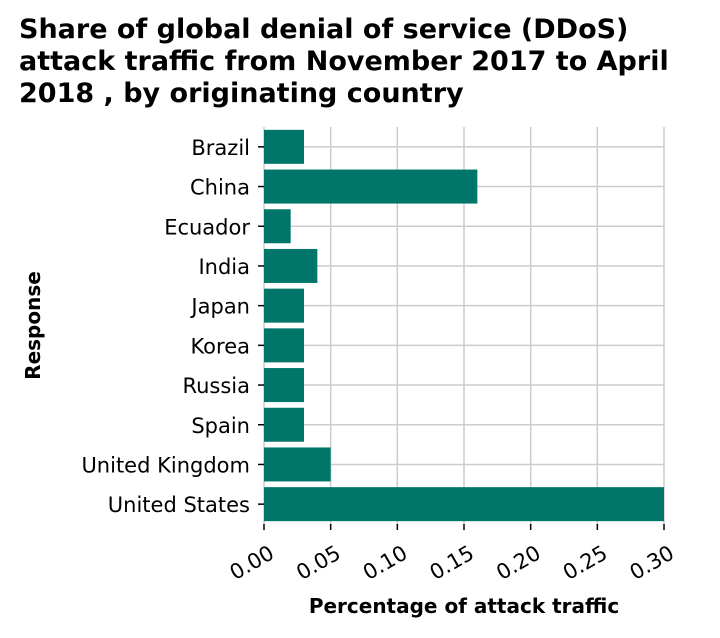  What do you see at coordinates (652, 563) in the screenshot?
I see `x-tick-label: 0.30` at bounding box center [652, 563].